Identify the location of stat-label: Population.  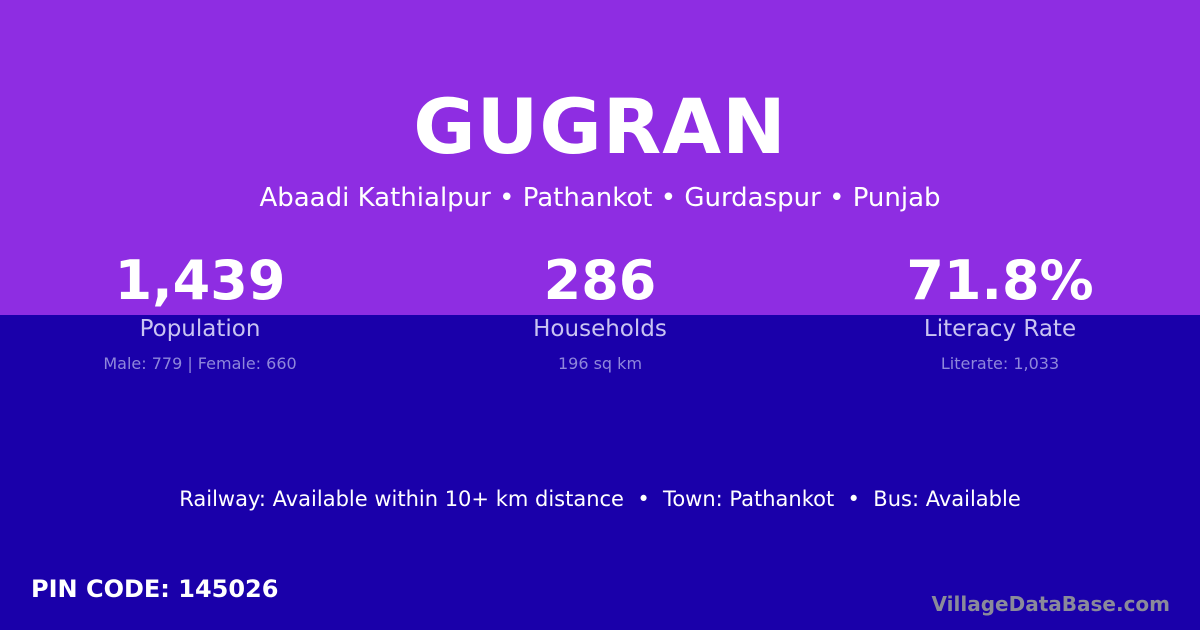
(200, 329).